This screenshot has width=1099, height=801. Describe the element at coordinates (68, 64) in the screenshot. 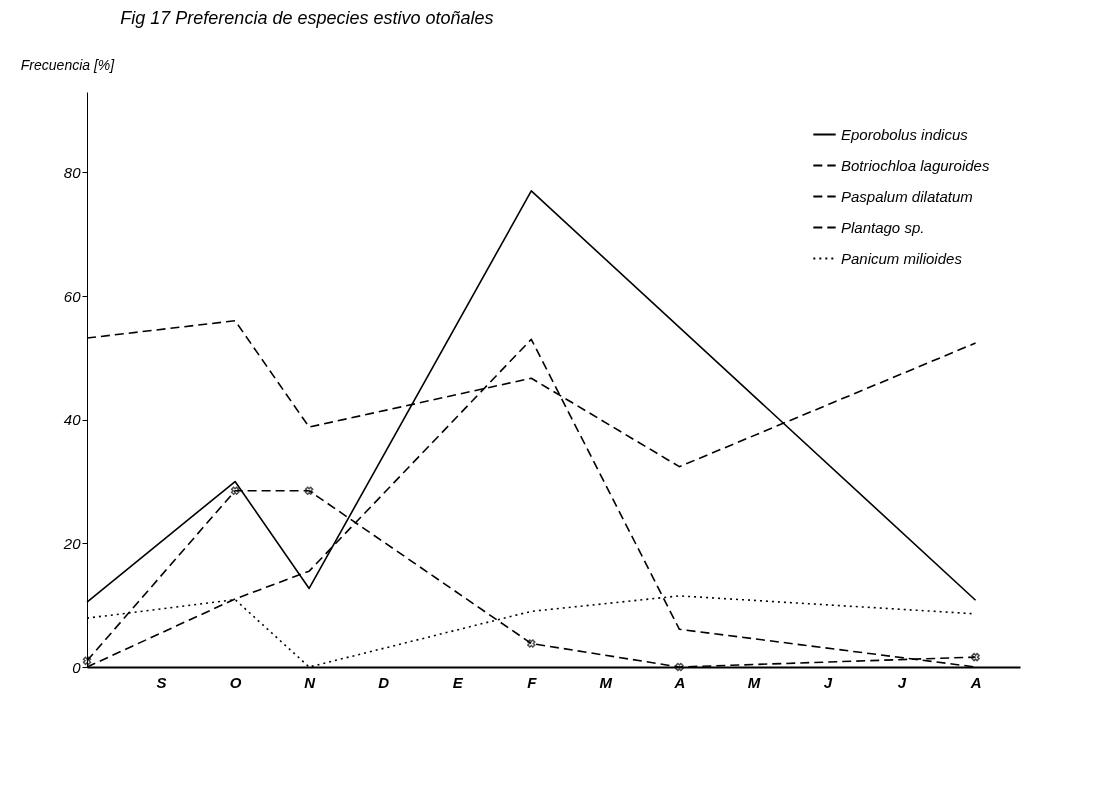

I see `y-axis-title: Frecuencia [%]` at that location.